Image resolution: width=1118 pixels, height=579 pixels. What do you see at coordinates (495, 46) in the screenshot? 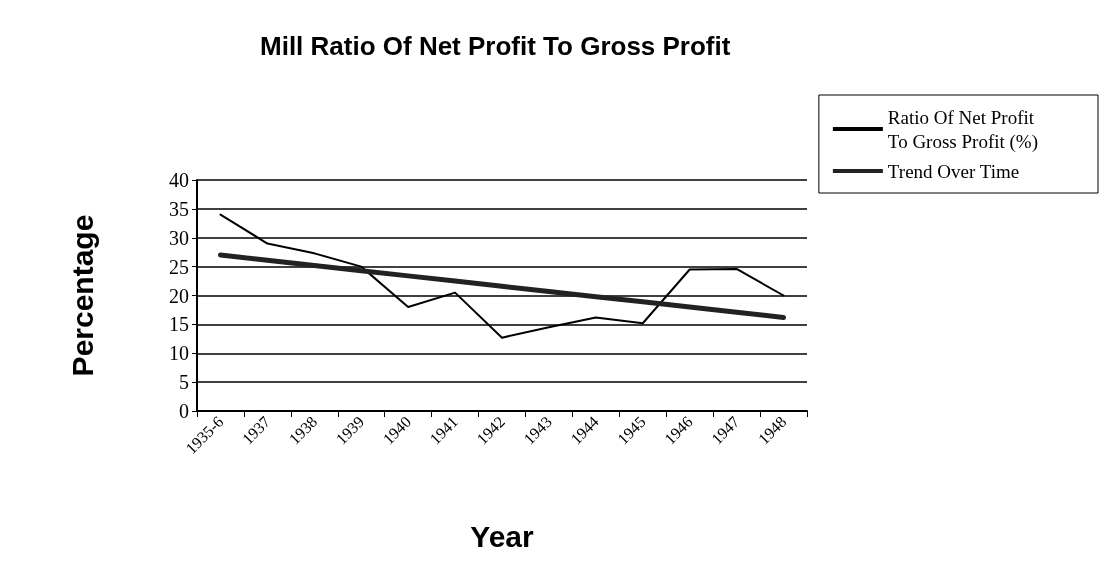
I see `chart-title: Mill Ratio Of Net Profit To Gross Profit` at bounding box center [495, 46].